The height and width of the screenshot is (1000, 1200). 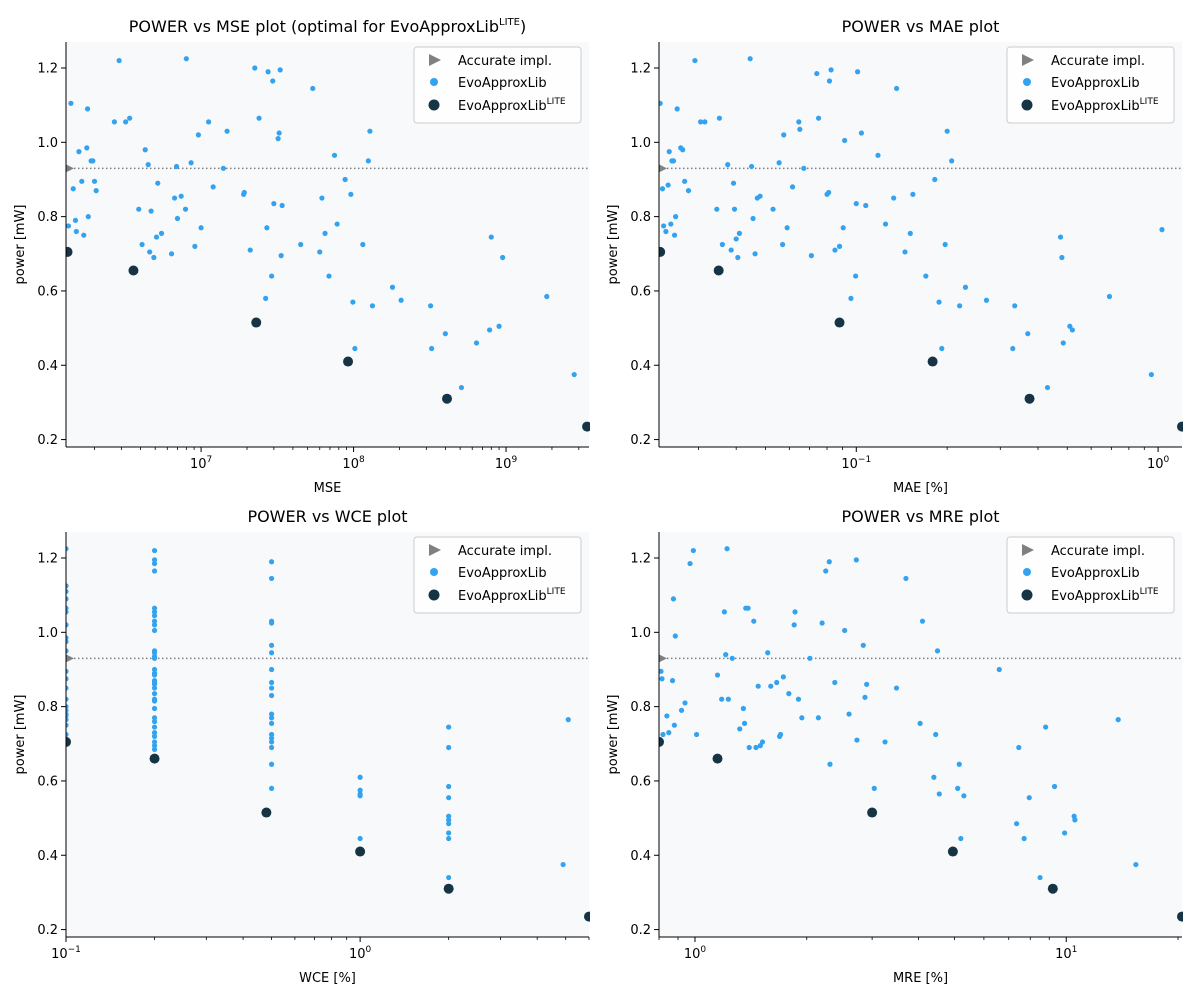 I want to click on x-tick-exponent: 9, so click(x=514, y=460).